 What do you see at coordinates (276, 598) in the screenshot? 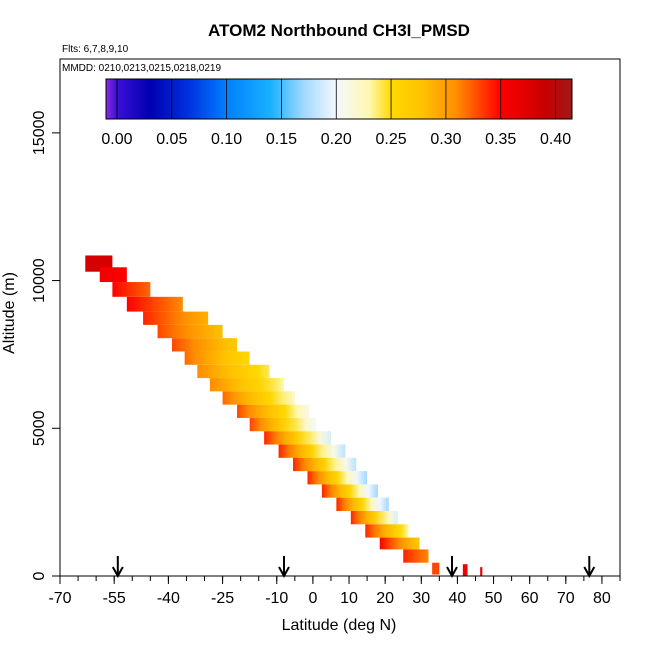
I see `x-tick-label: -10` at bounding box center [276, 598].